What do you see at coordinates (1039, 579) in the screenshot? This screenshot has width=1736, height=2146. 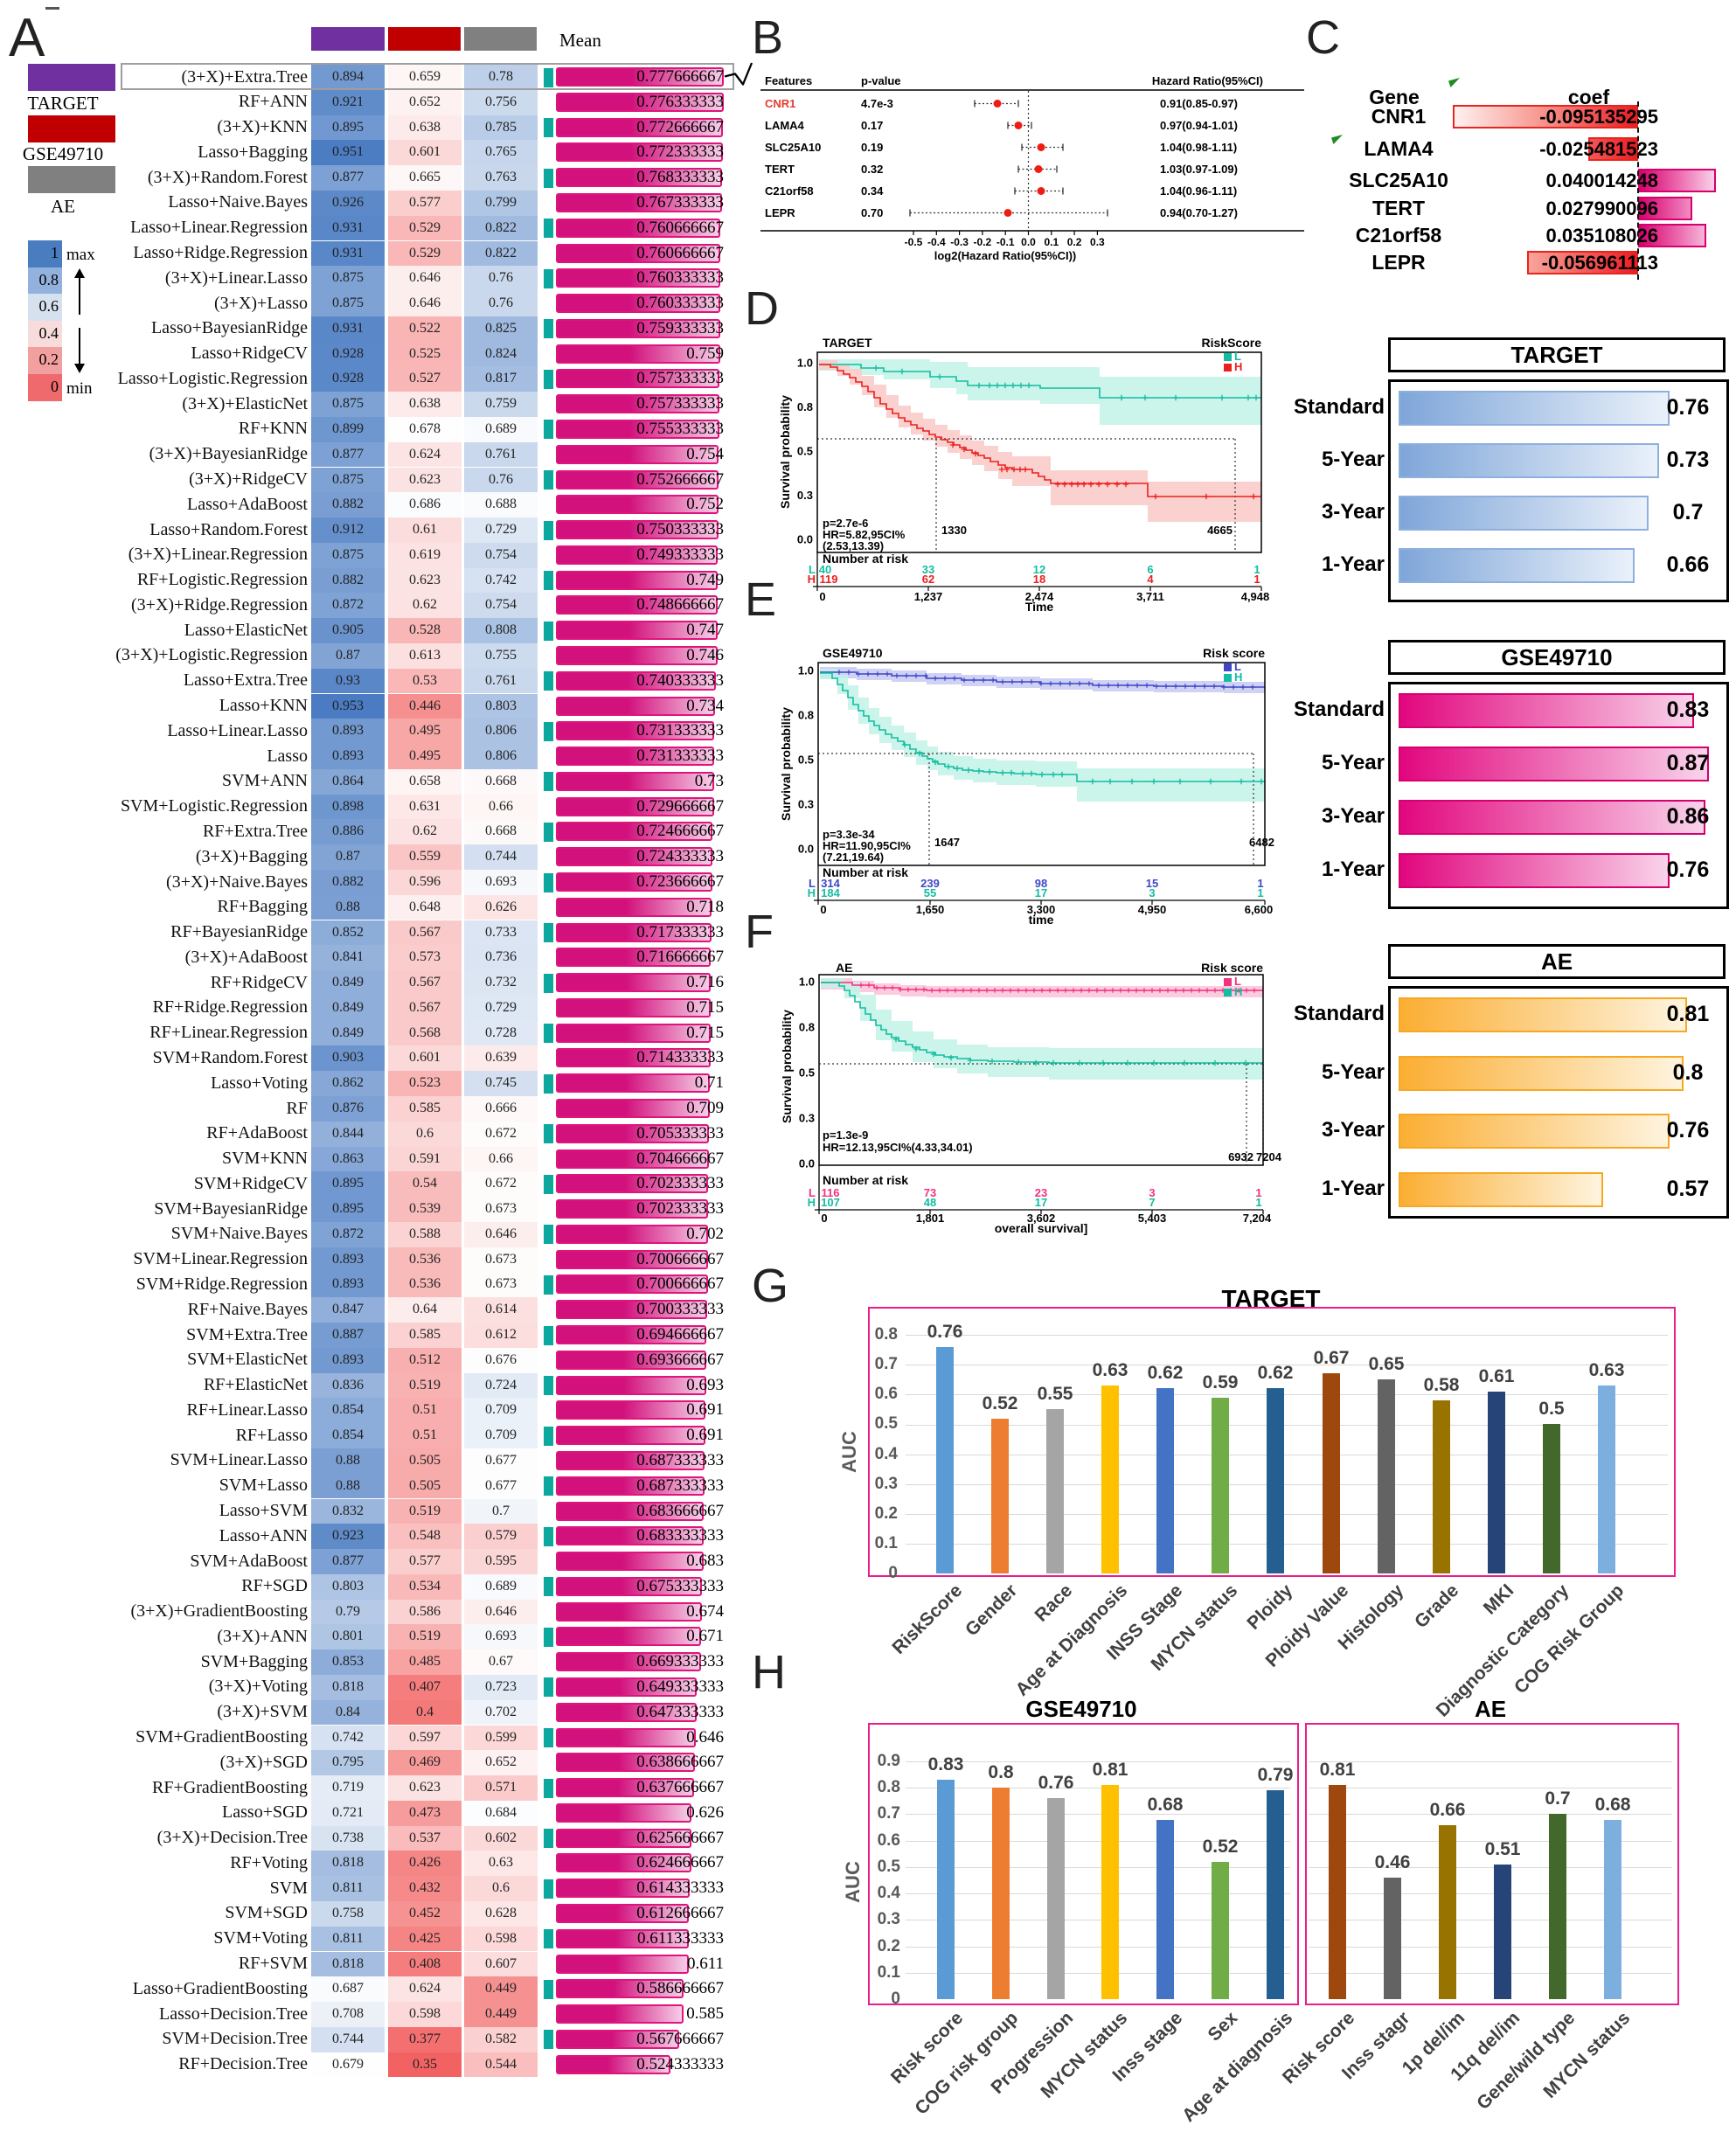 I see `svg-text: 18` at bounding box center [1039, 579].